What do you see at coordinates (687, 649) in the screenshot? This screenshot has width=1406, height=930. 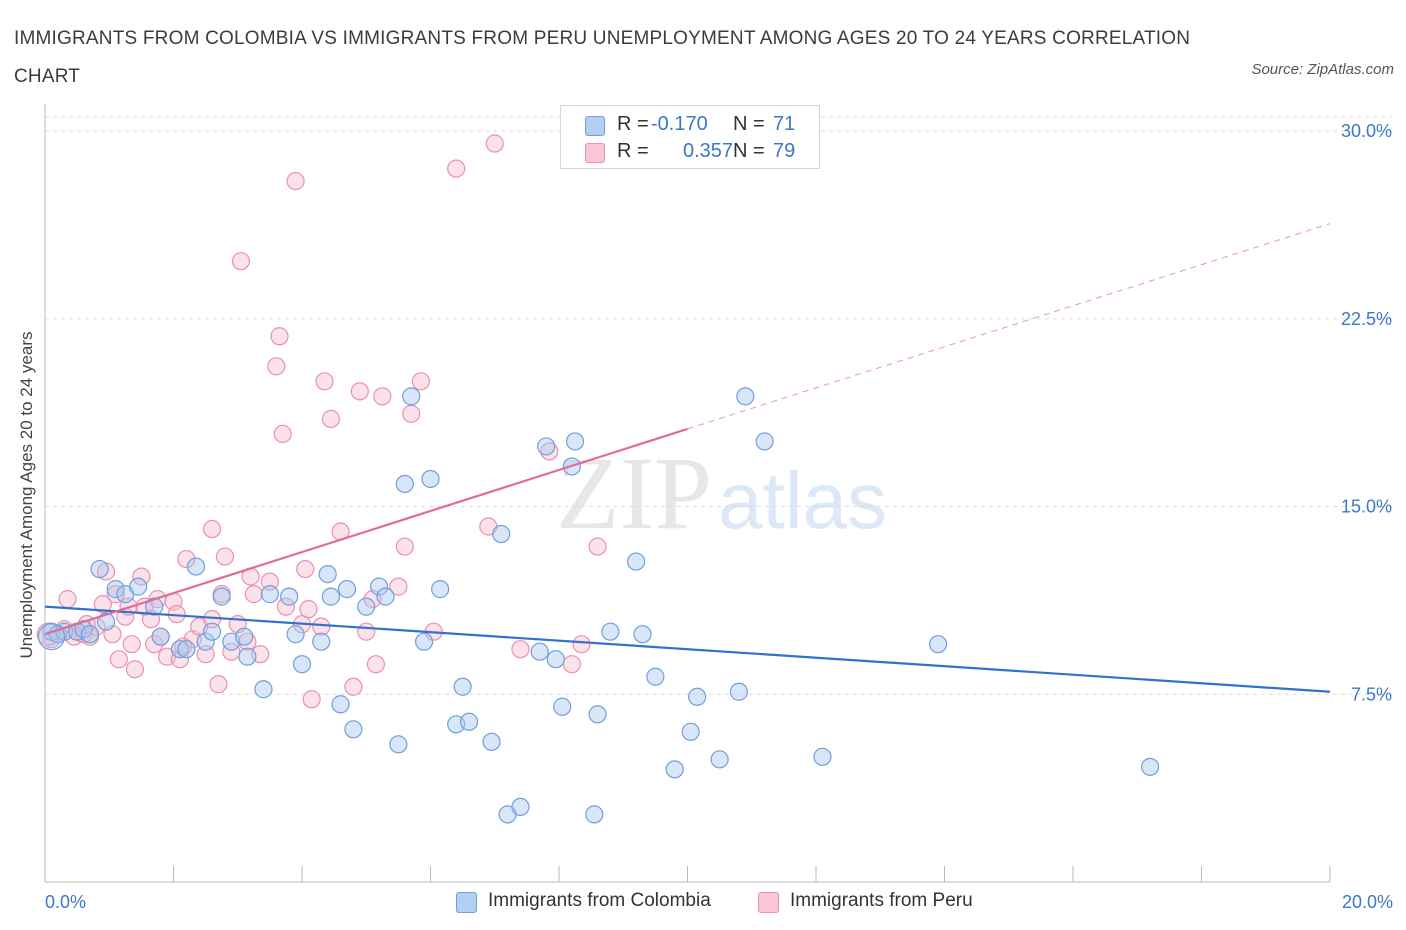 I see `colombia-trend-line` at bounding box center [687, 649].